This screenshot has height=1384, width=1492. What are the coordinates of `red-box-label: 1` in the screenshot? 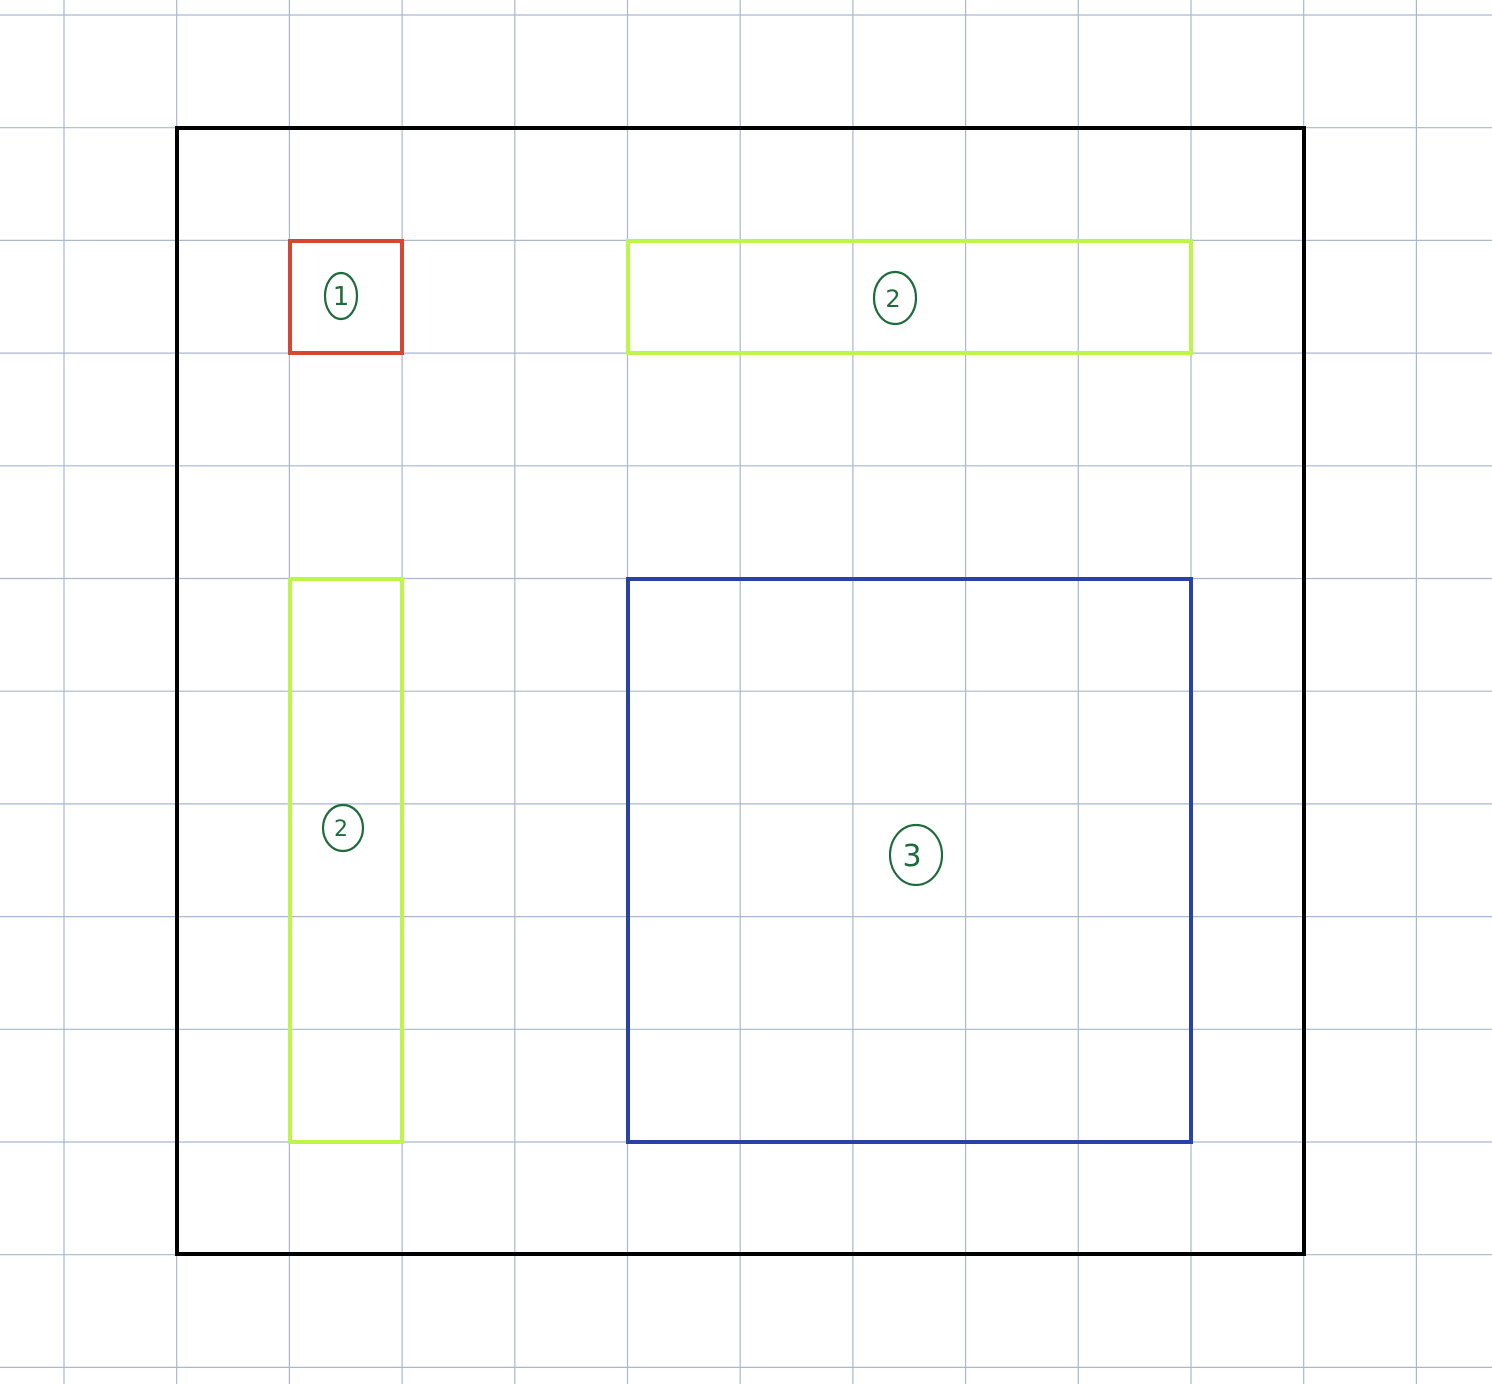 It's located at (341, 297).